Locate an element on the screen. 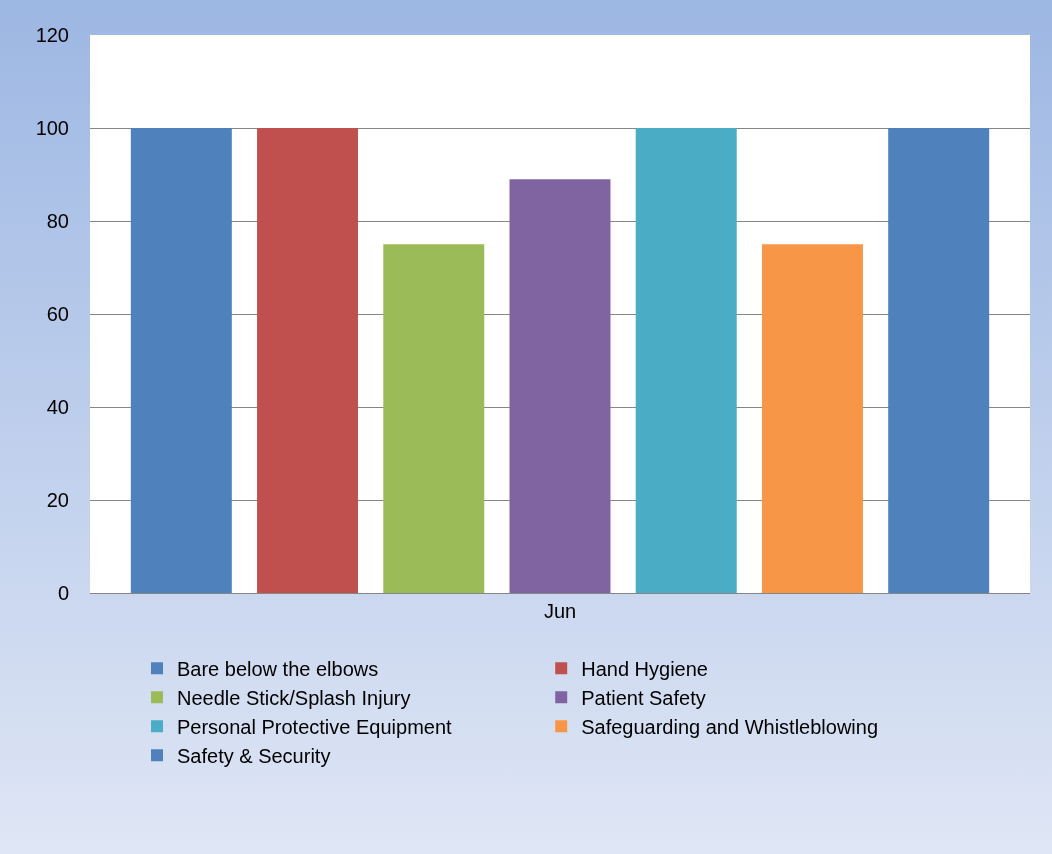  legend-label: Personal Protective Equipment is located at coordinates (315, 727).